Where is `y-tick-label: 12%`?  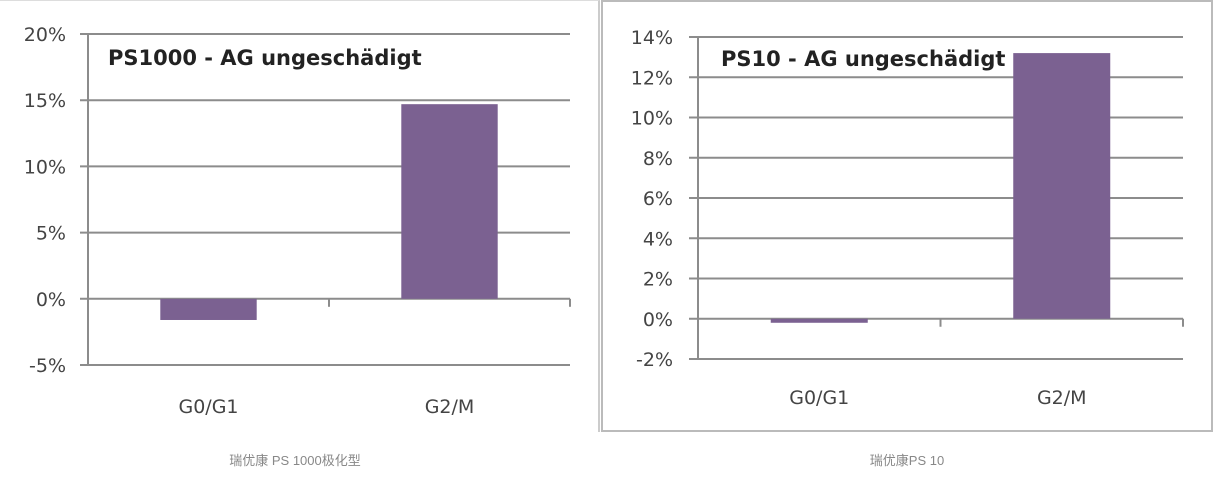 y-tick-label: 12% is located at coordinates (652, 78).